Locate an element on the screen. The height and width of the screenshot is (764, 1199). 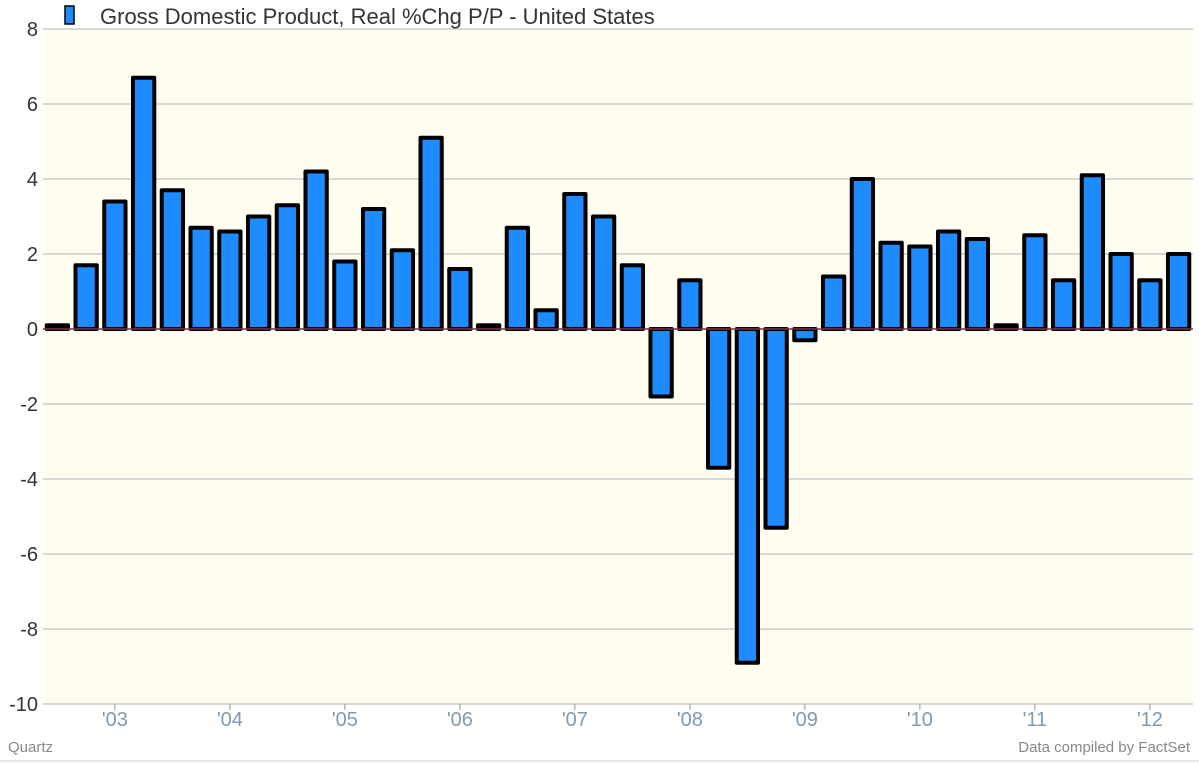
source-left: Quartz is located at coordinates (30, 747).